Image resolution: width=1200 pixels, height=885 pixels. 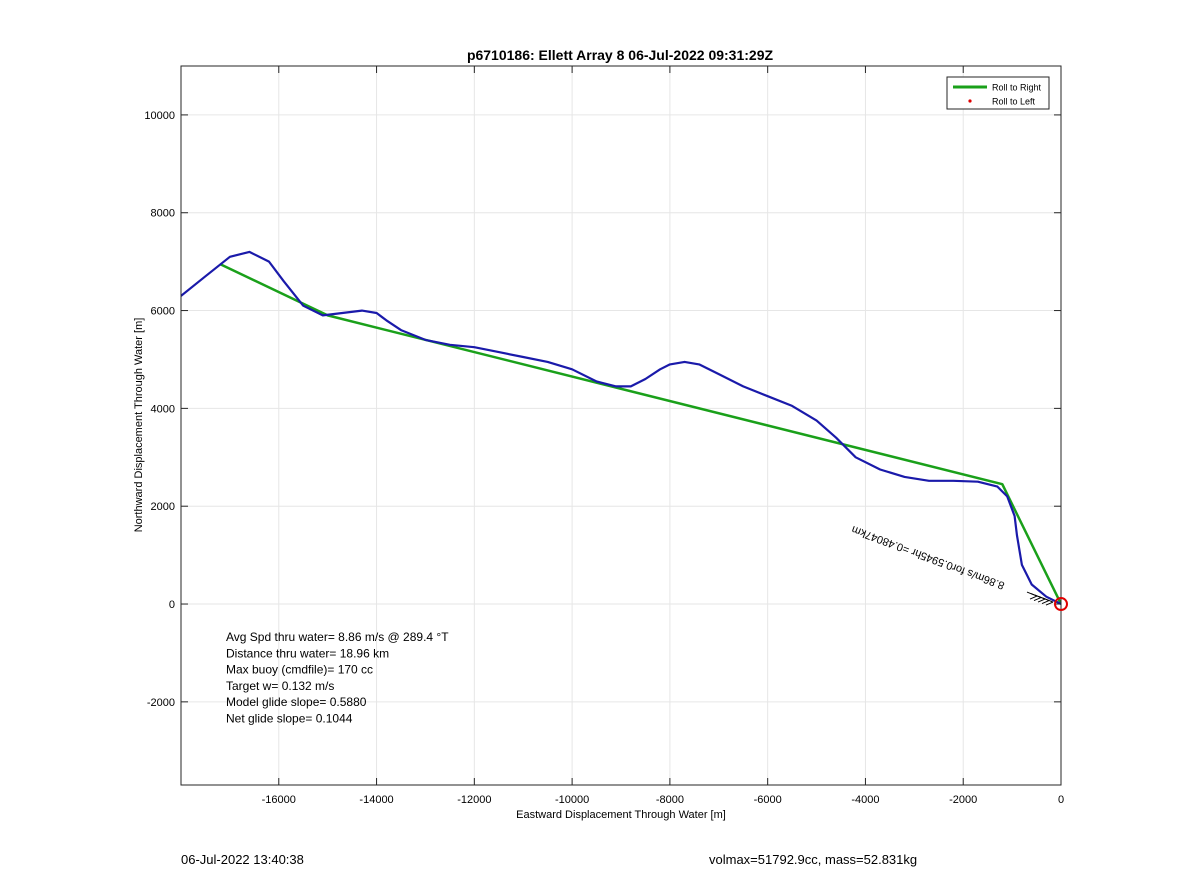 I want to click on x-axis-label: Eastward Displacement Through Water [m], so click(x=621, y=815).